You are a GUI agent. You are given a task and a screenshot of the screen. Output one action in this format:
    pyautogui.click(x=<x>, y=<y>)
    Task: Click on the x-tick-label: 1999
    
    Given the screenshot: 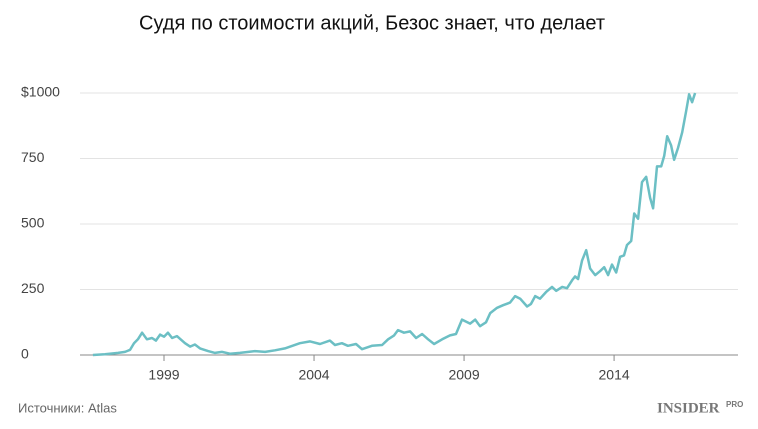 What is the action you would take?
    pyautogui.click(x=163, y=375)
    